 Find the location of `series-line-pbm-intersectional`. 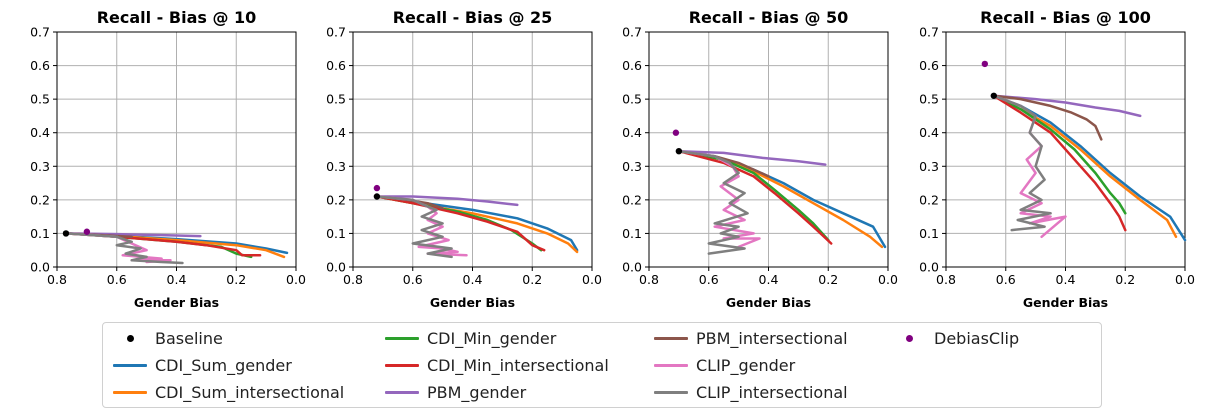

series-line-pbm-intersectional is located at coordinates (1047, 117).